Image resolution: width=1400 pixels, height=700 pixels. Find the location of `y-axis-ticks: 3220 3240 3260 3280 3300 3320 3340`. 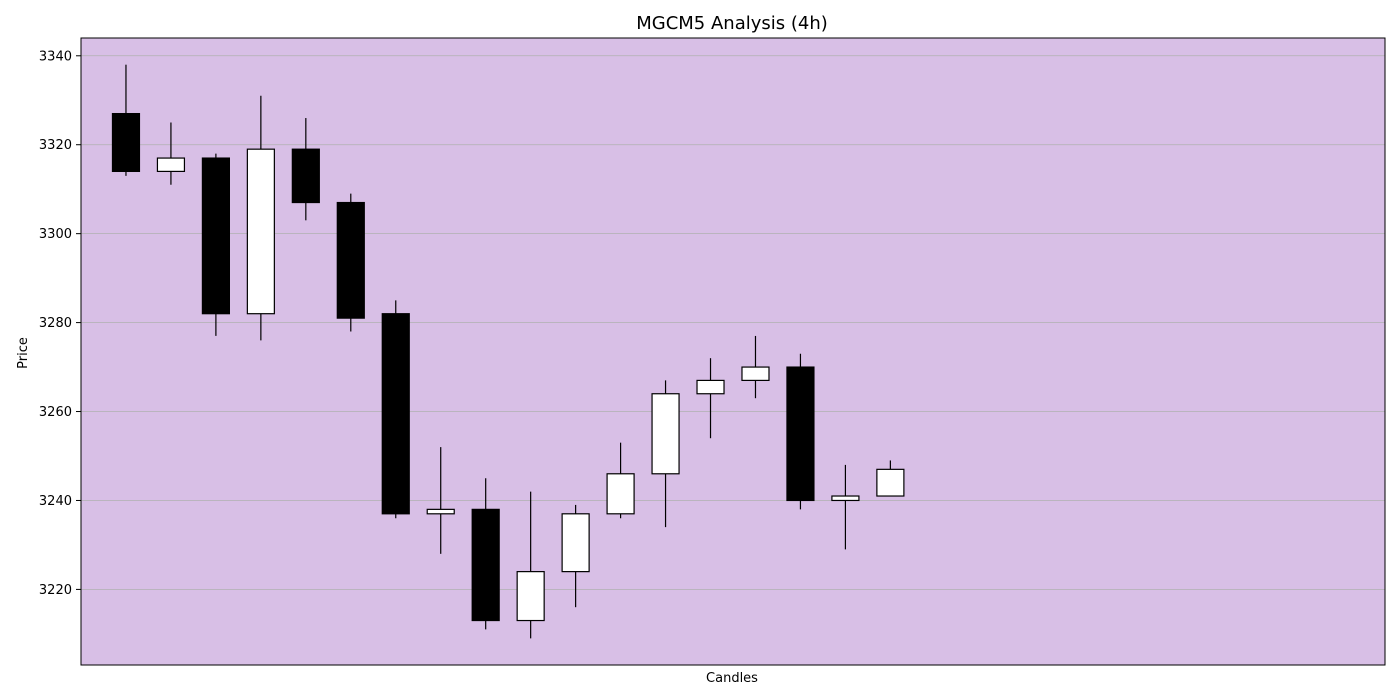

y-axis-ticks: 3220 3240 3260 3280 3300 3320 3340 is located at coordinates (60, 323).